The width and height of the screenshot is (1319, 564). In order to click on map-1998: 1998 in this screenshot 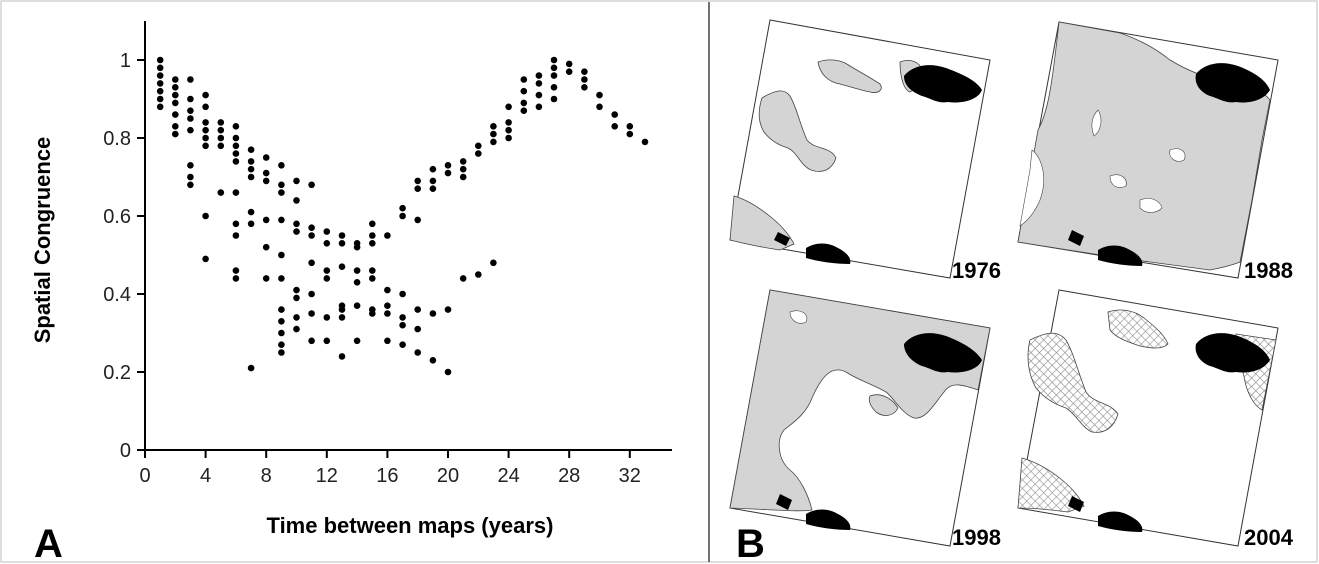, I will do `click(865, 419)`.